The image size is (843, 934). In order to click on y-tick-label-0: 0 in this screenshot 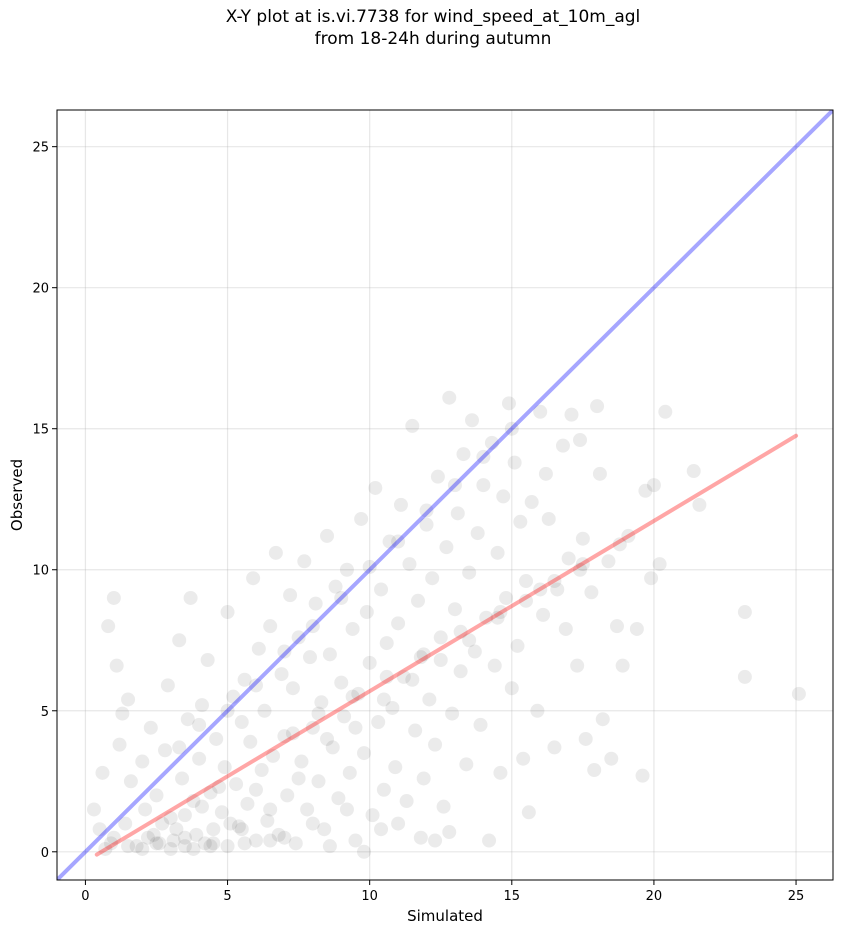, I will do `click(45, 853)`.